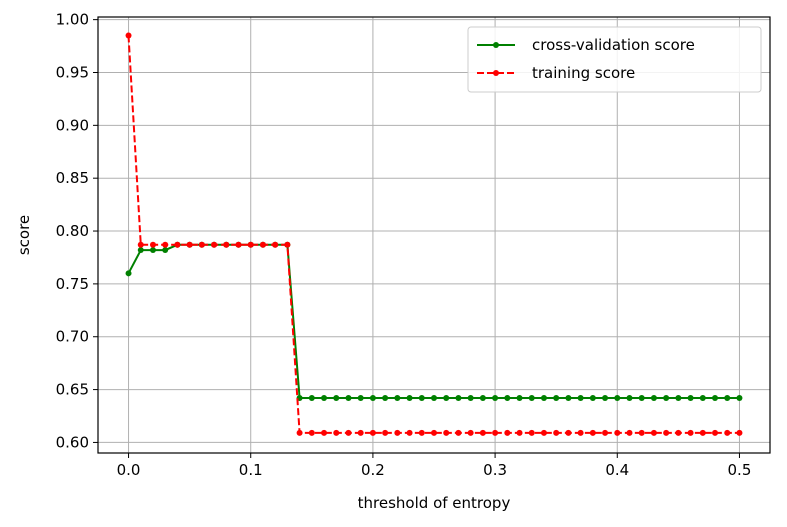 The width and height of the screenshot is (787, 527). Describe the element at coordinates (72, 231) in the screenshot. I see `y-tick-label: 0.80` at that location.